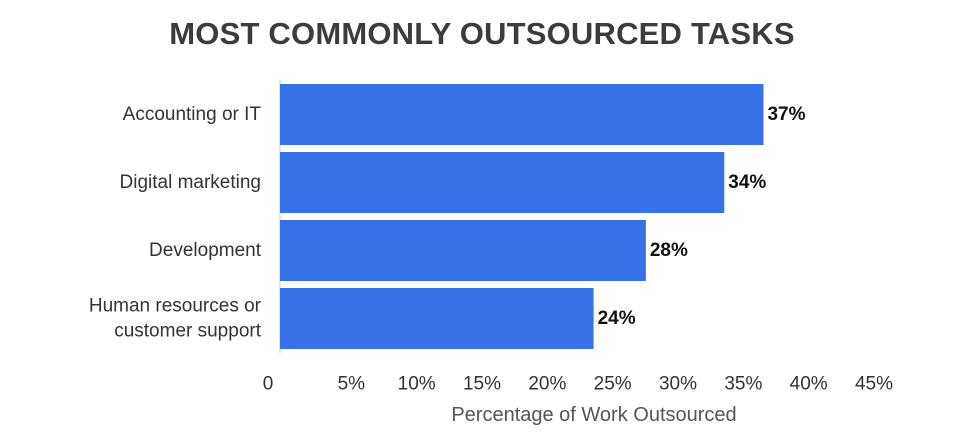 Image resolution: width=964 pixels, height=440 pixels. What do you see at coordinates (786, 114) in the screenshot?
I see `value-label-0: 37%` at bounding box center [786, 114].